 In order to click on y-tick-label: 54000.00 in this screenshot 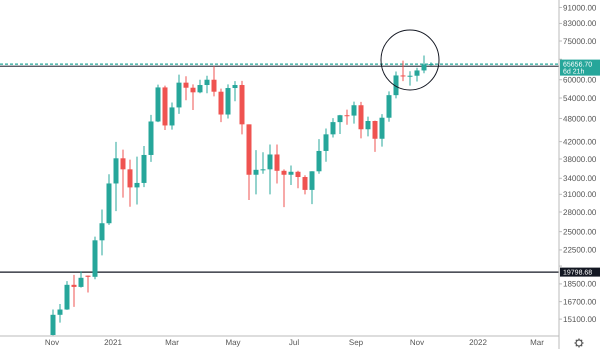, I will do `click(580, 98)`.